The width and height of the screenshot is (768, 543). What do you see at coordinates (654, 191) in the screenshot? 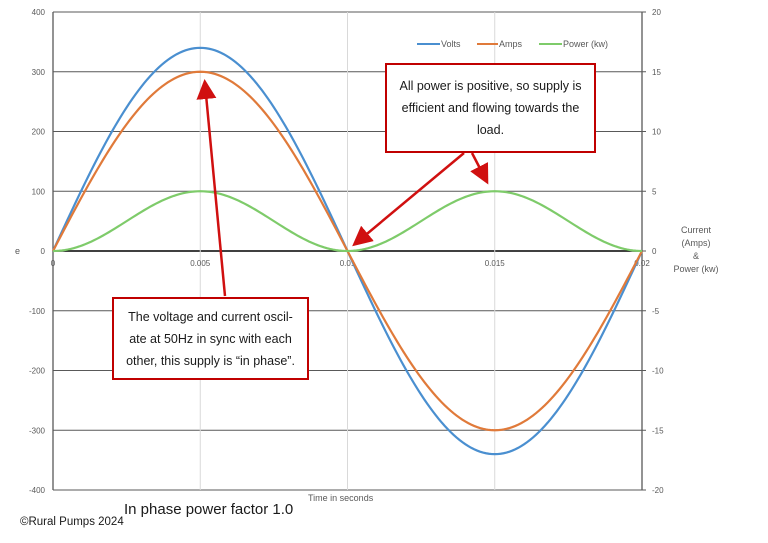
I see `right-tick-label: 5` at bounding box center [654, 191].